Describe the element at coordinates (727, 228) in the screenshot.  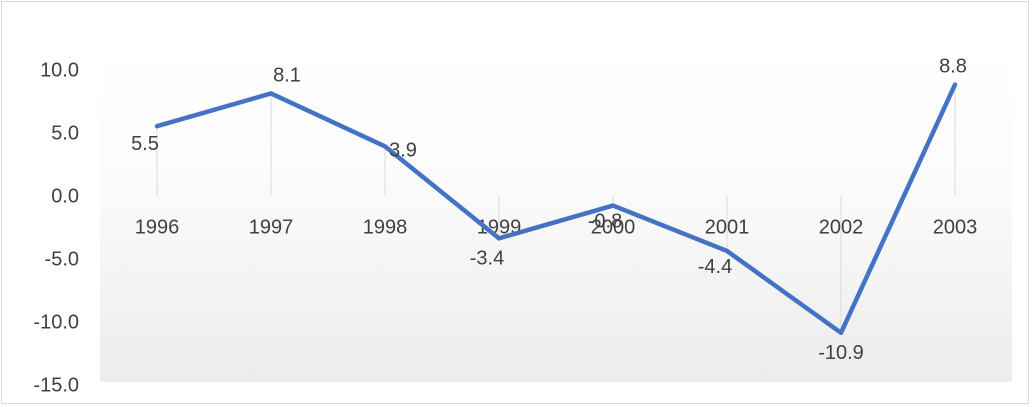
I see `x-tick-label: 2001` at that location.